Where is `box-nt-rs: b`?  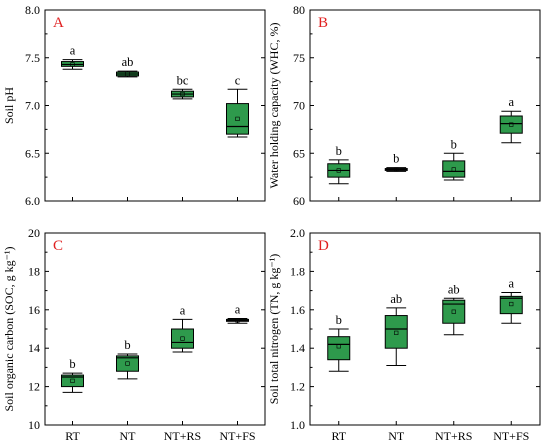 box-nt-rs: b is located at coordinates (454, 159).